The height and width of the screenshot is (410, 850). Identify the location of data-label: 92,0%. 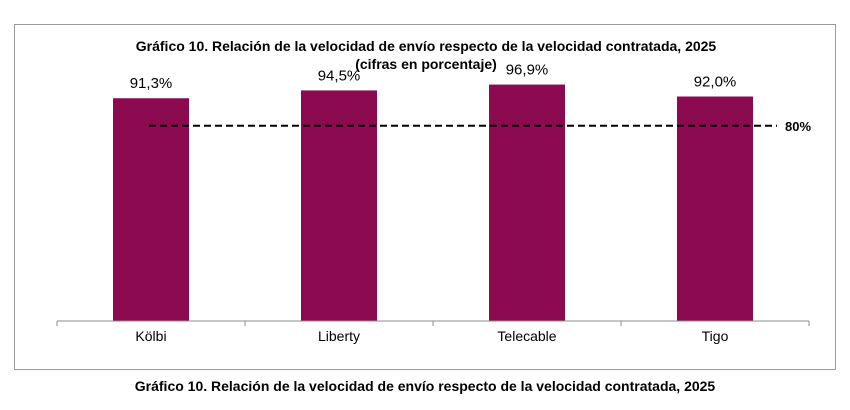
(715, 82).